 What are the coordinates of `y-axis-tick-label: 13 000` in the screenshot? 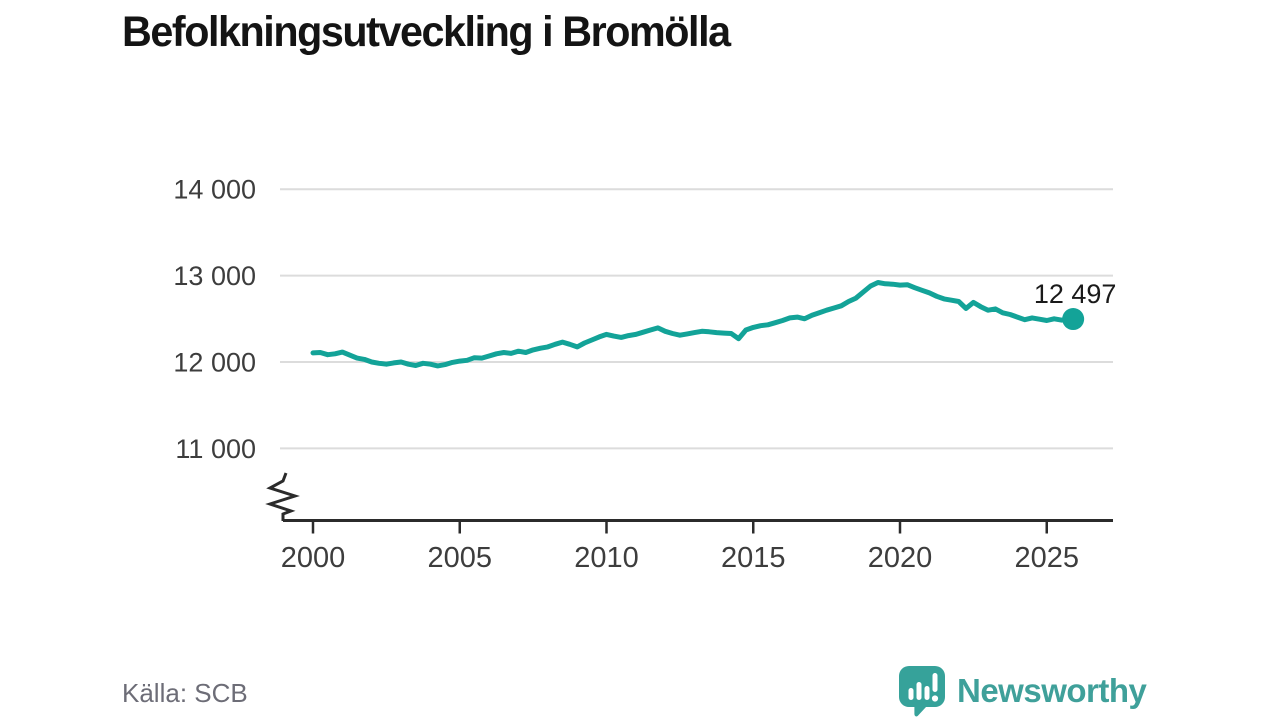 It's located at (214, 276).